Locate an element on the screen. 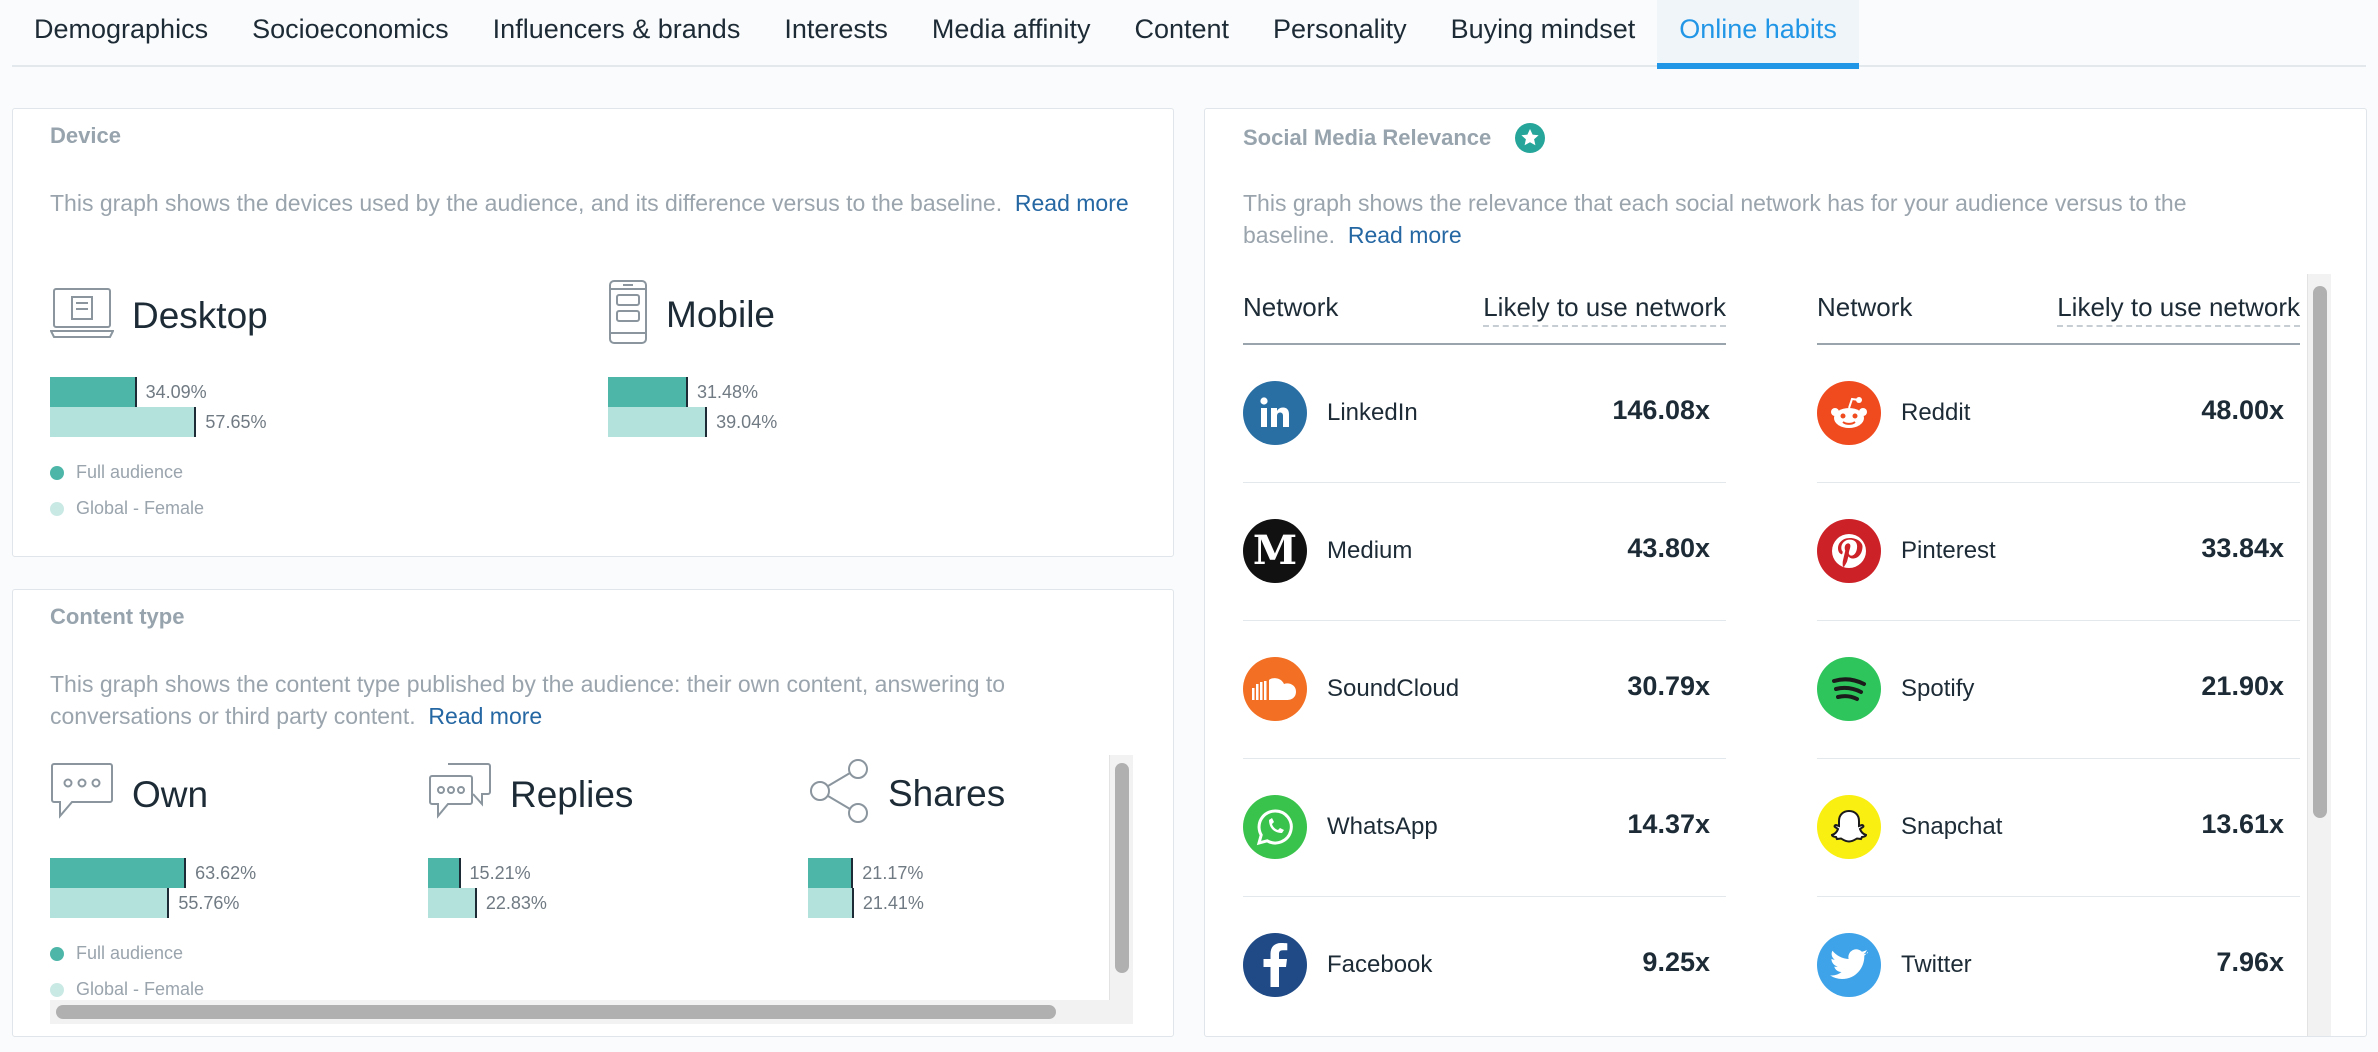 This screenshot has width=2378, height=1052. network-name: Twitter is located at coordinates (1936, 964).